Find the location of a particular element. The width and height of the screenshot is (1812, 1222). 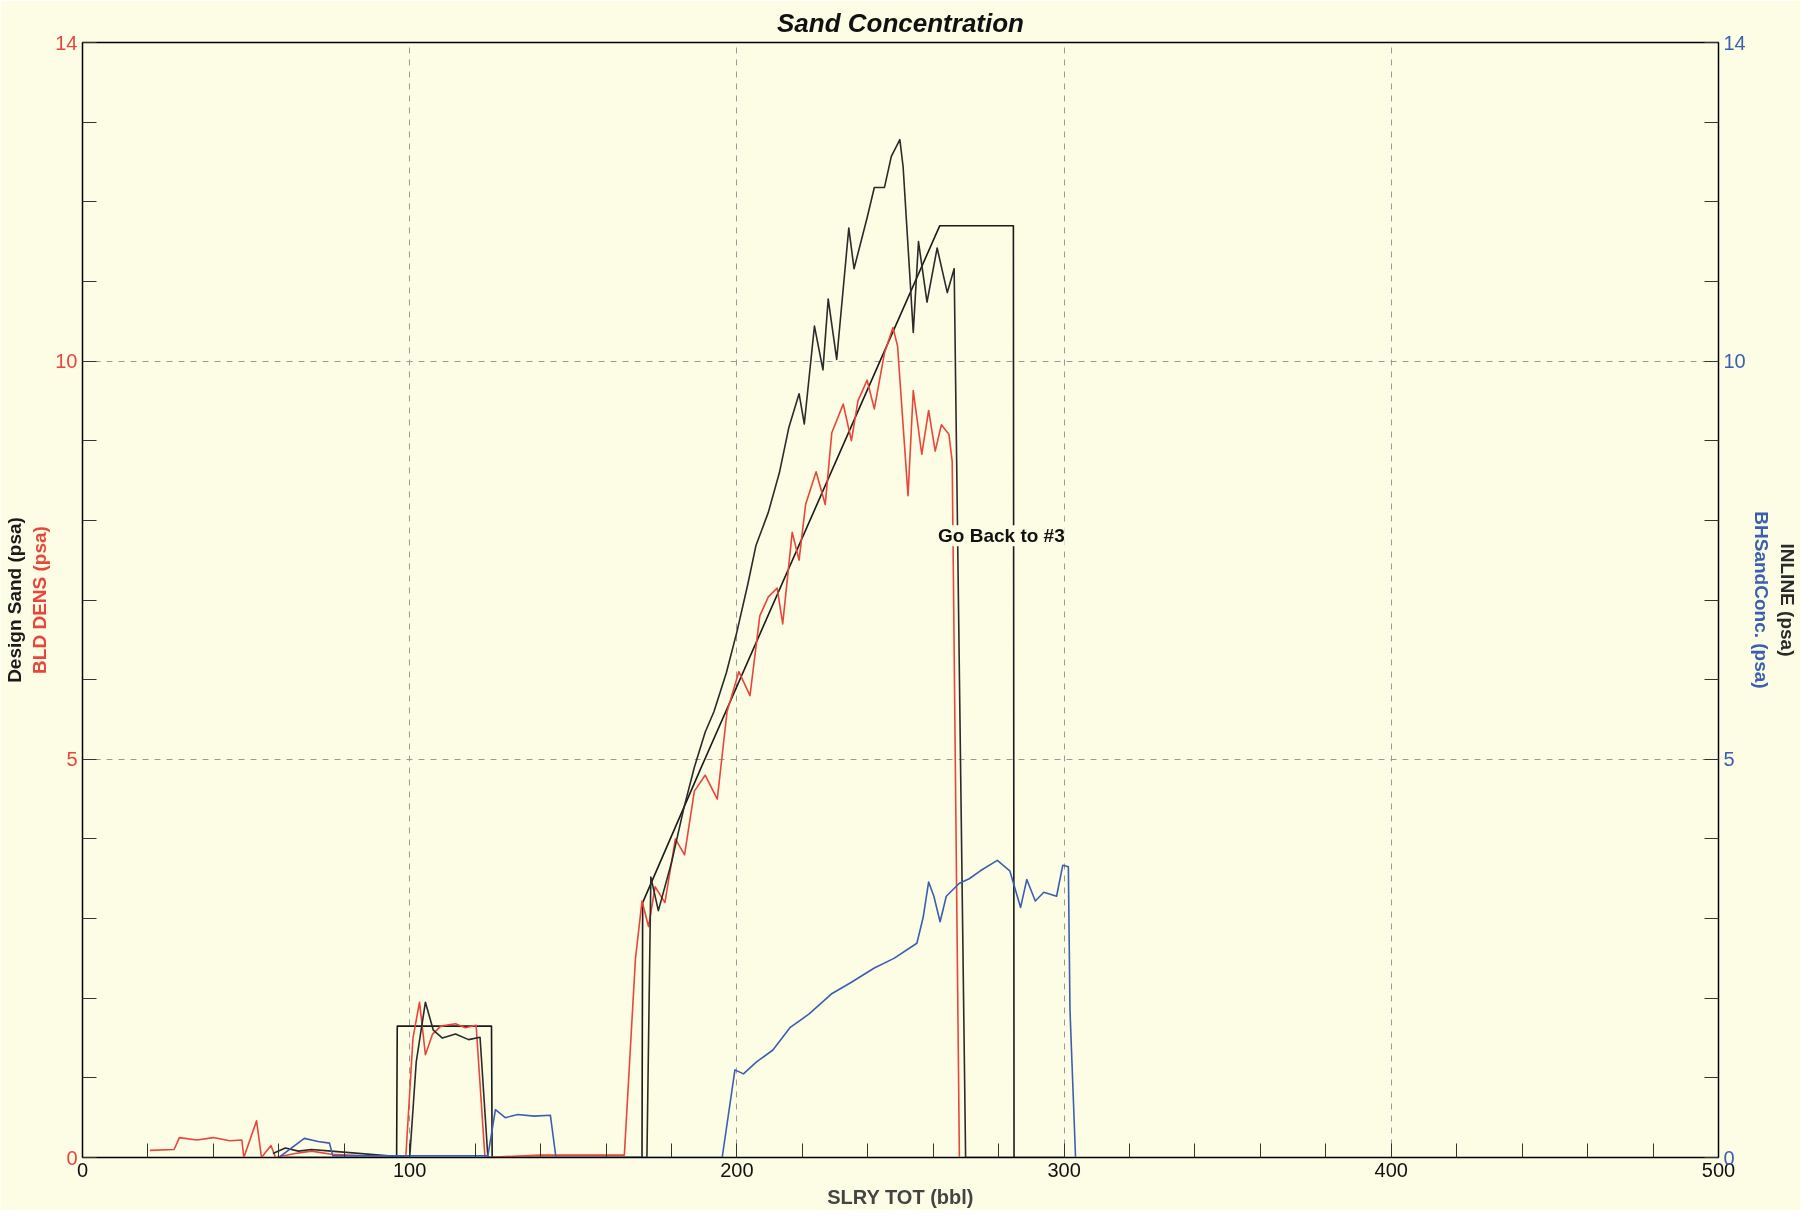

text: BHSandConc. (psa) is located at coordinates (1761, 600).